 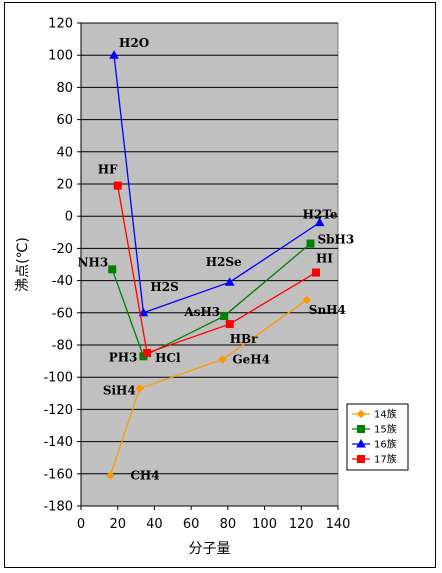 I want to click on point-label: SiH4, so click(x=119, y=390).